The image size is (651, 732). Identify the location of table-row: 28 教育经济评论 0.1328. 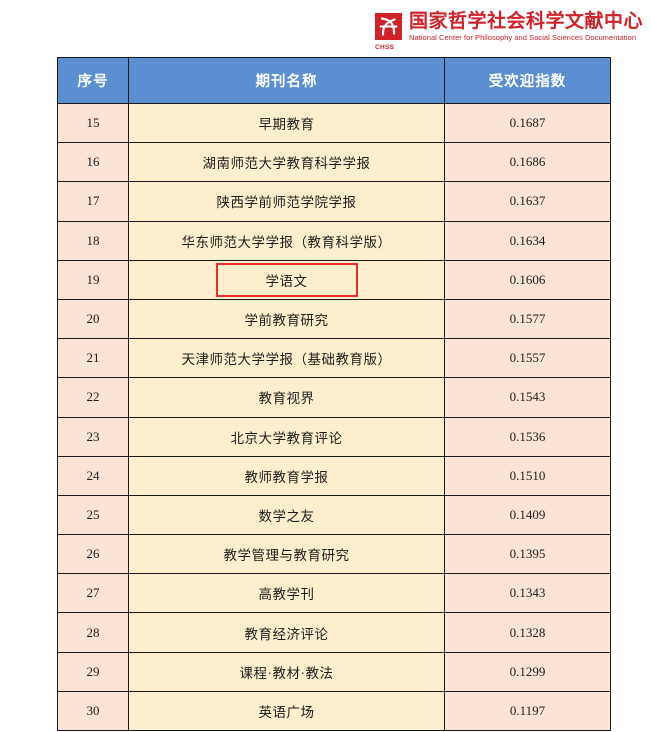
(334, 632).